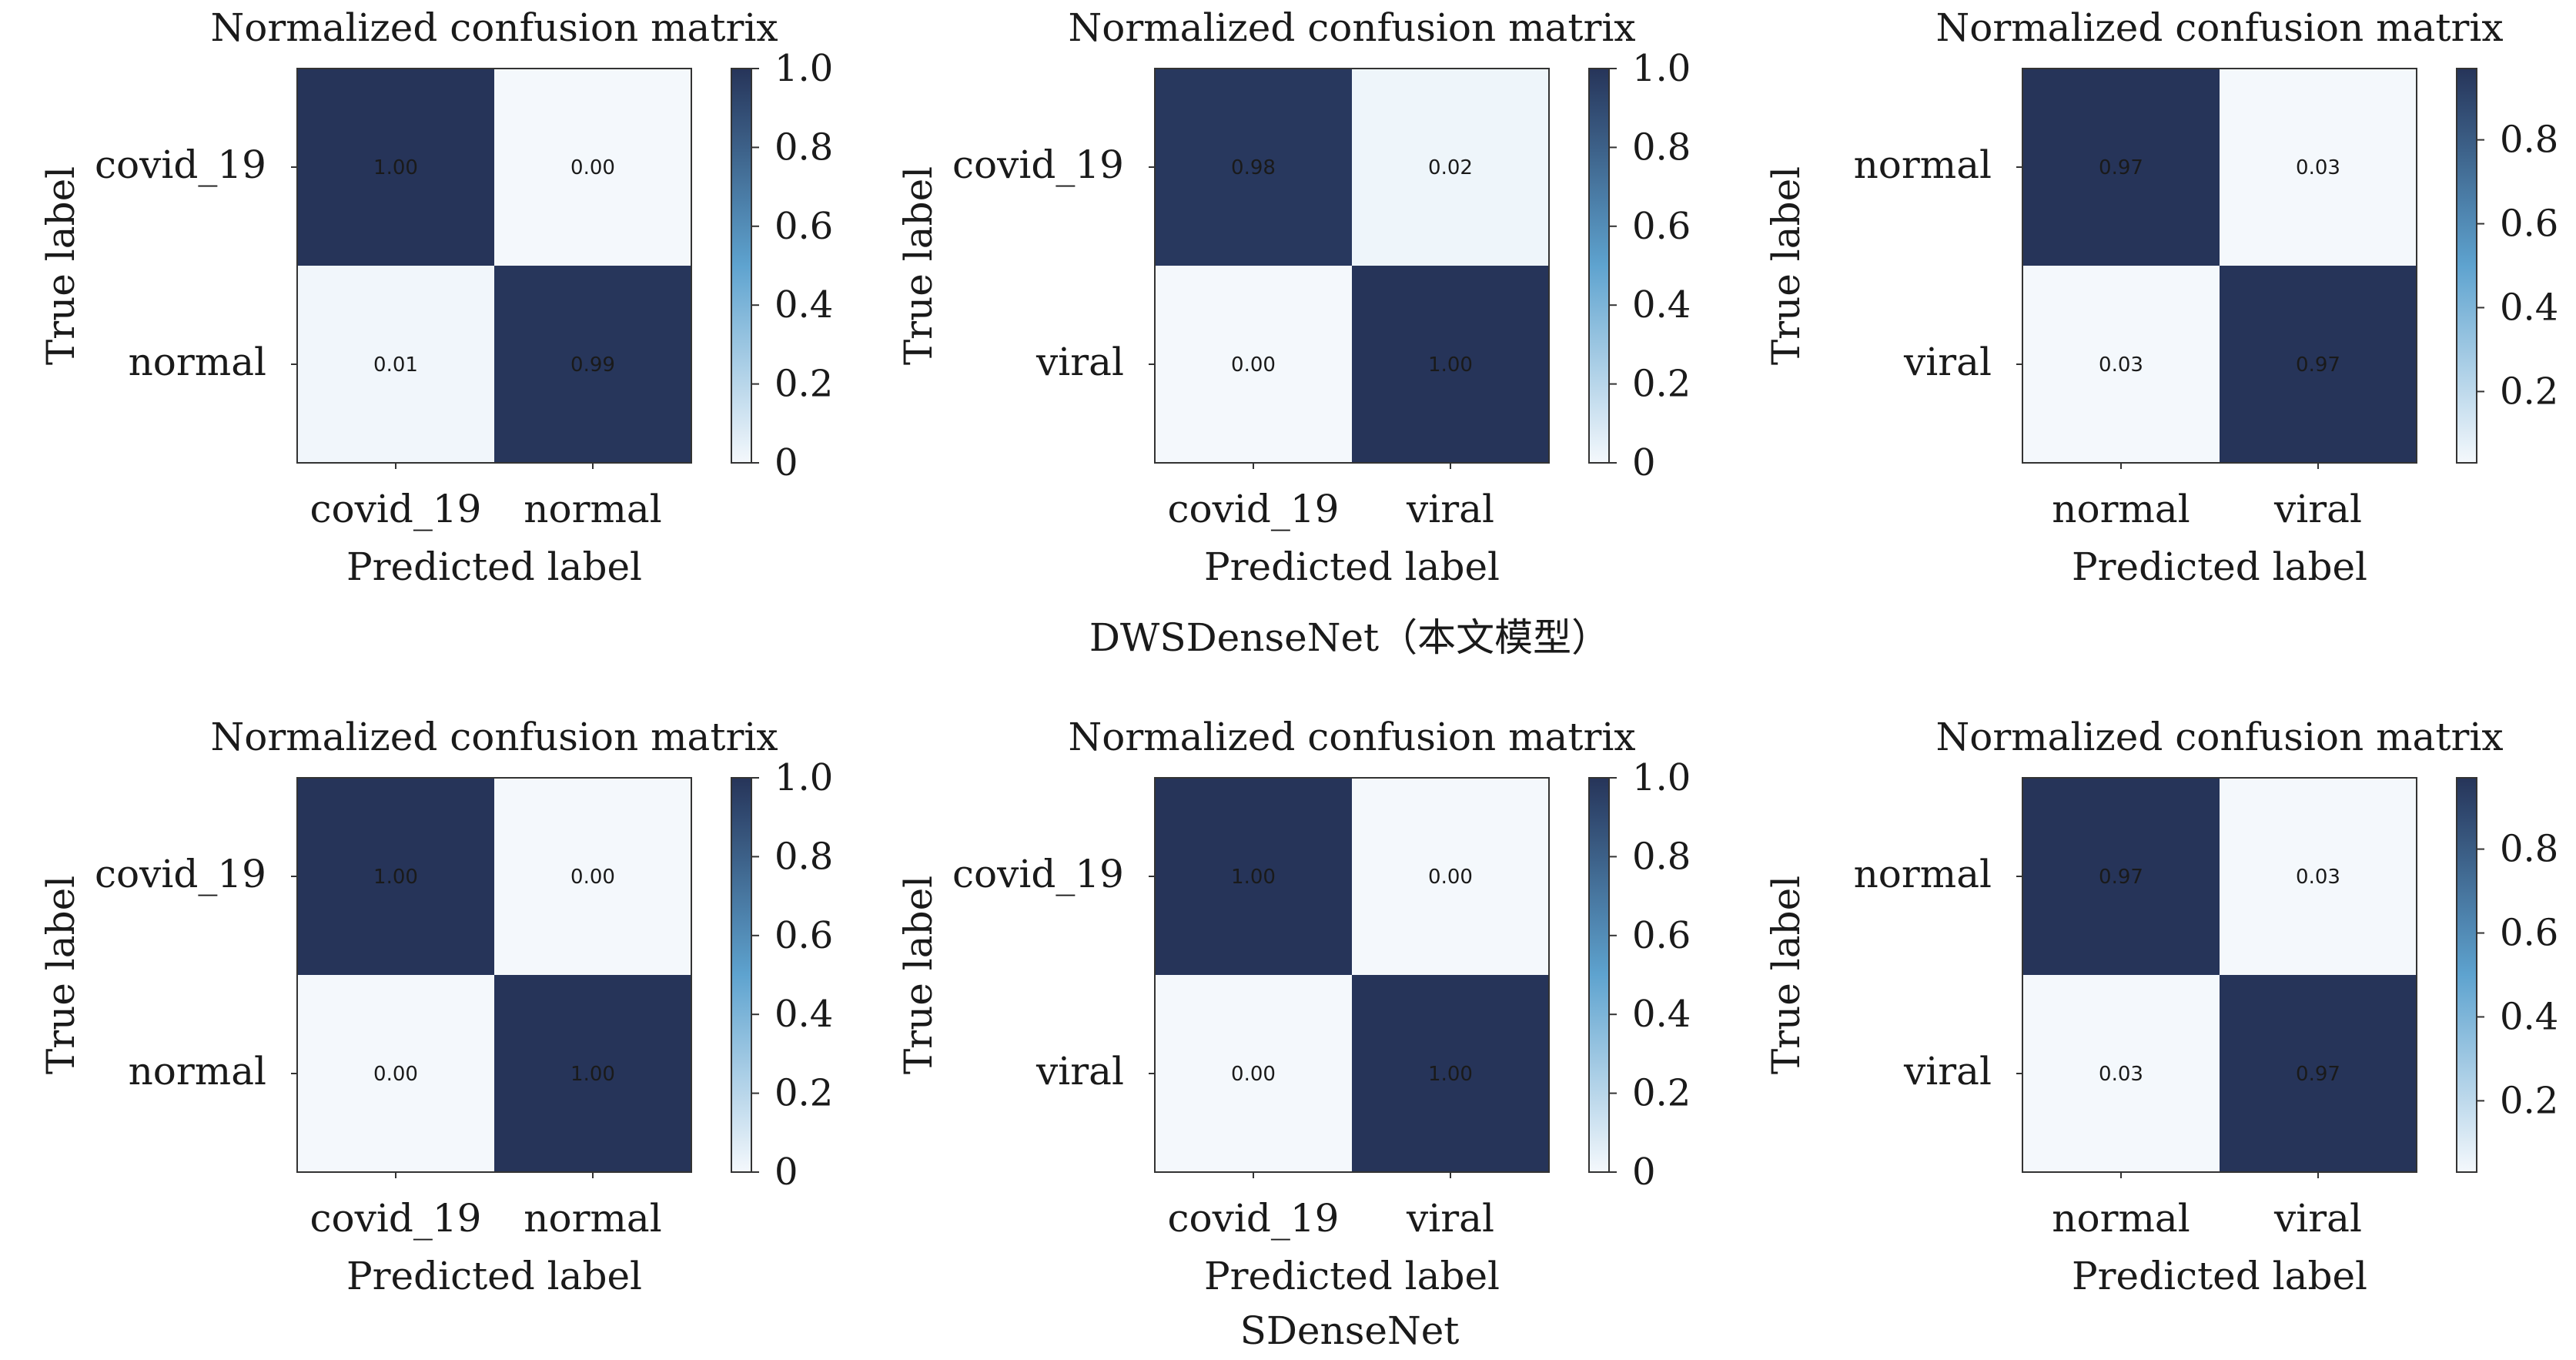 The height and width of the screenshot is (1360, 2576). I want to click on cell-value-label: 0.98, so click(1254, 167).